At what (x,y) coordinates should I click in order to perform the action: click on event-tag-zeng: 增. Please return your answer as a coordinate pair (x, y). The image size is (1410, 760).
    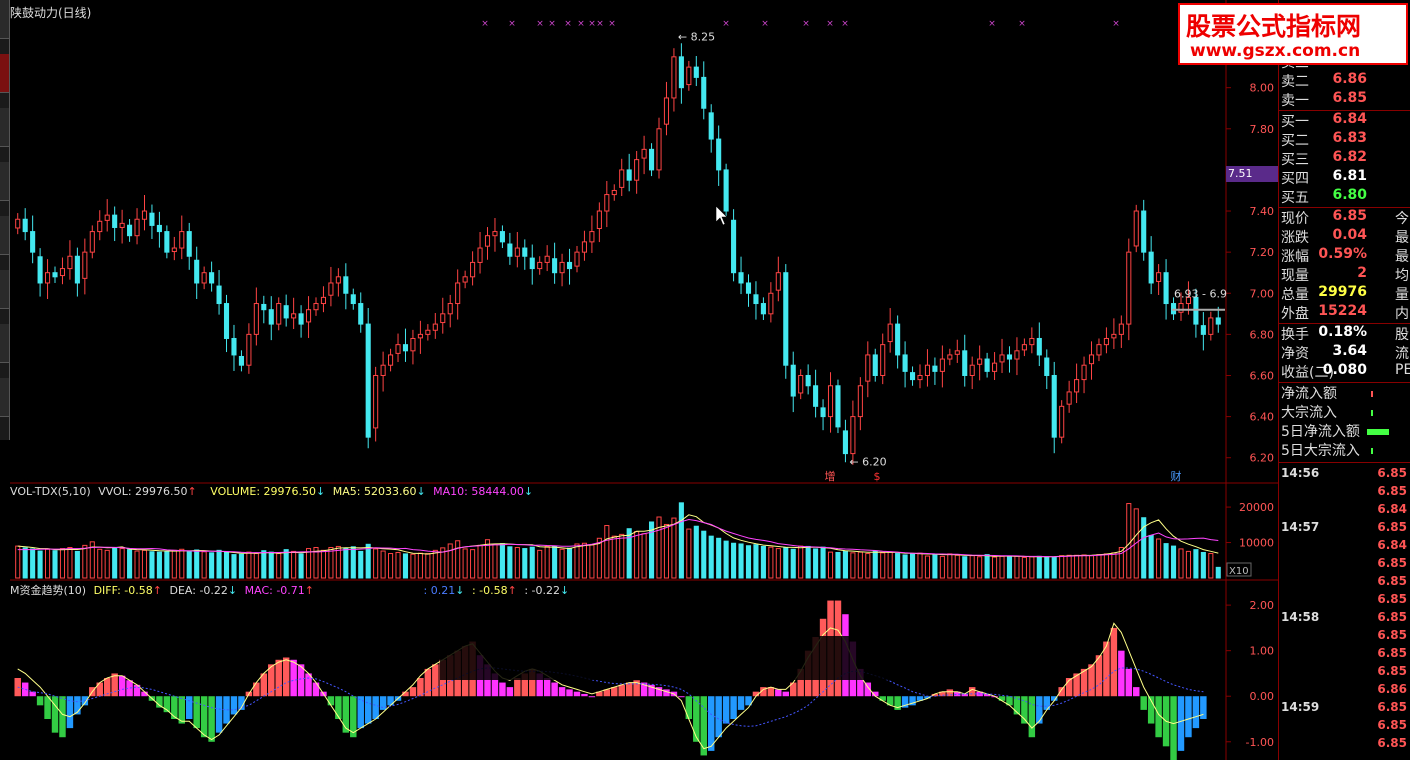
    Looking at the image, I should click on (830, 476).